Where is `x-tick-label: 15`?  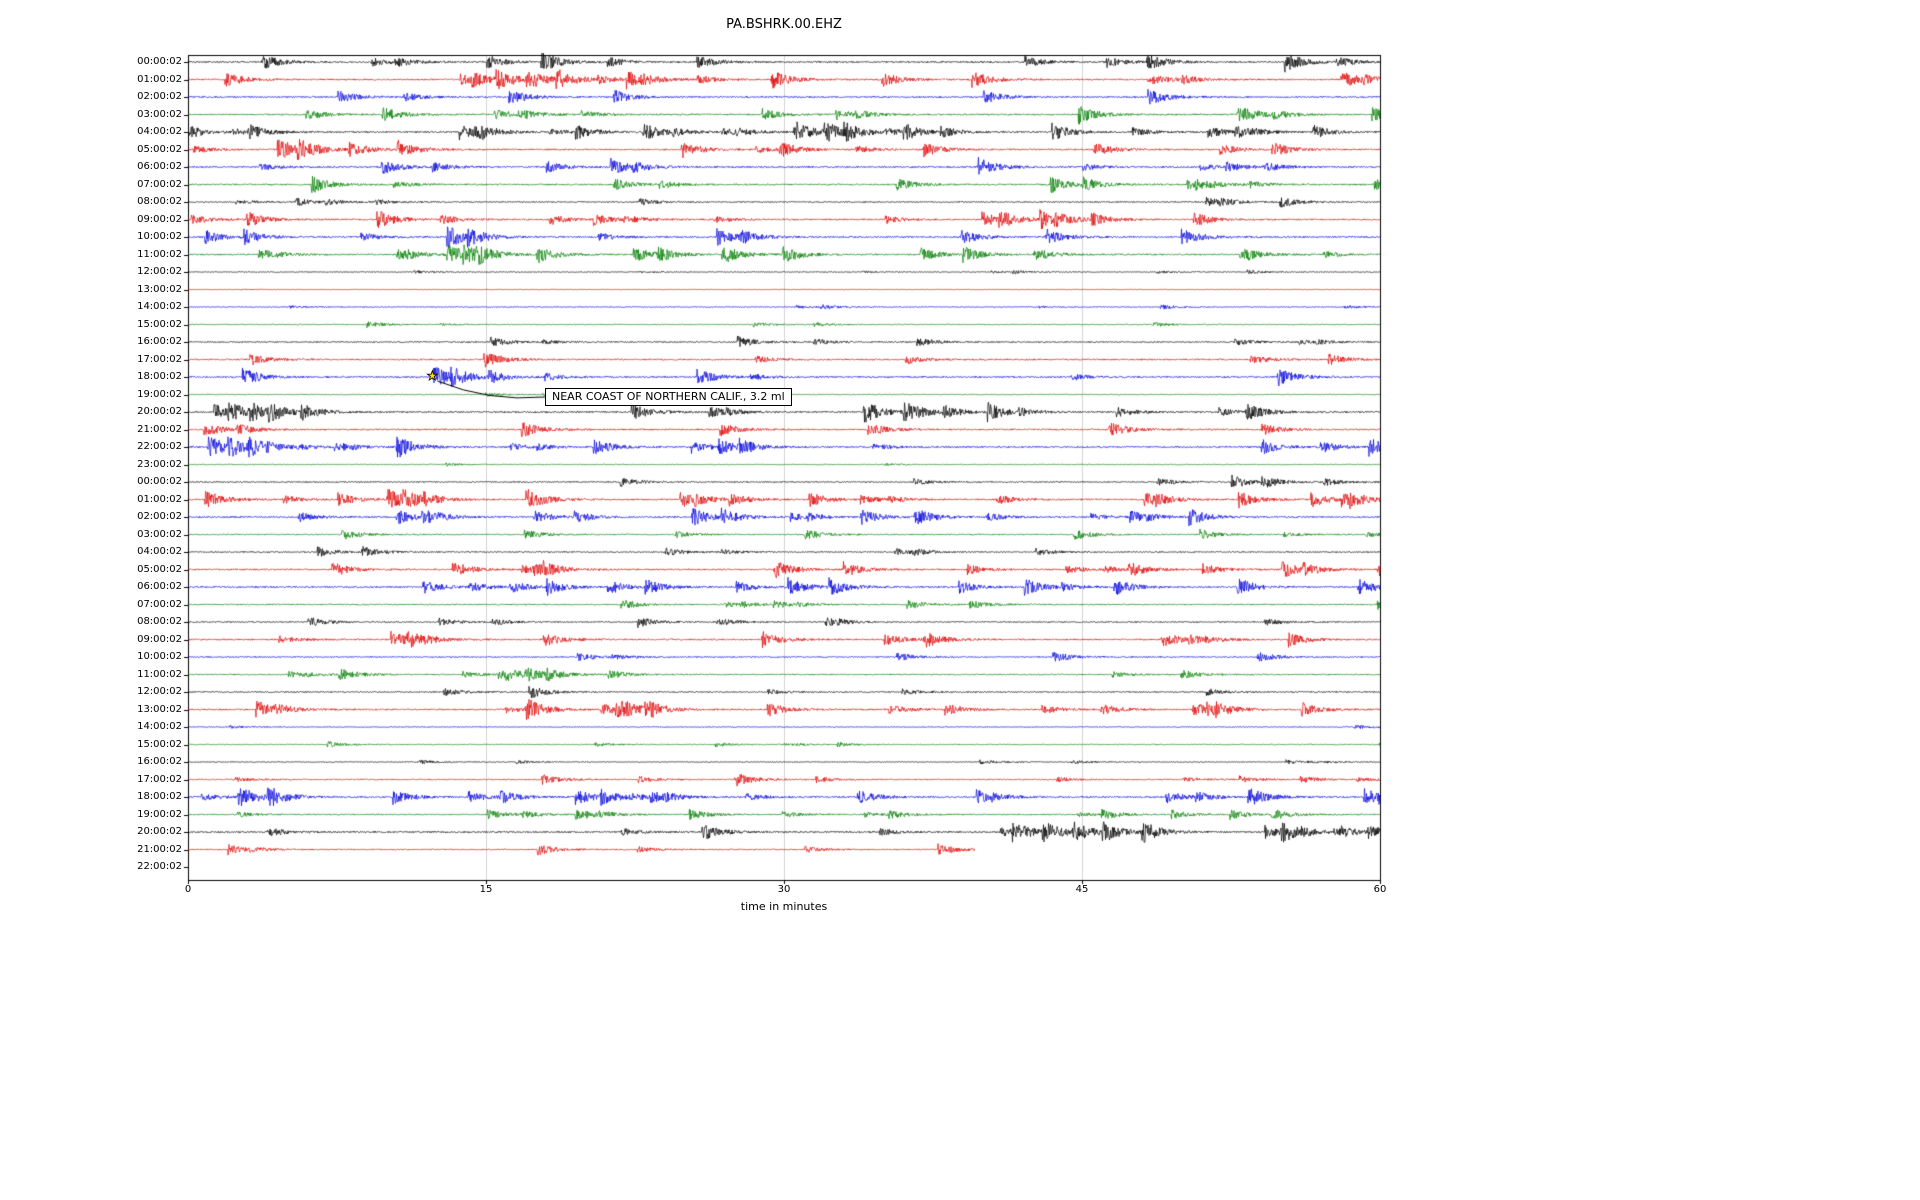 x-tick-label: 15 is located at coordinates (486, 889).